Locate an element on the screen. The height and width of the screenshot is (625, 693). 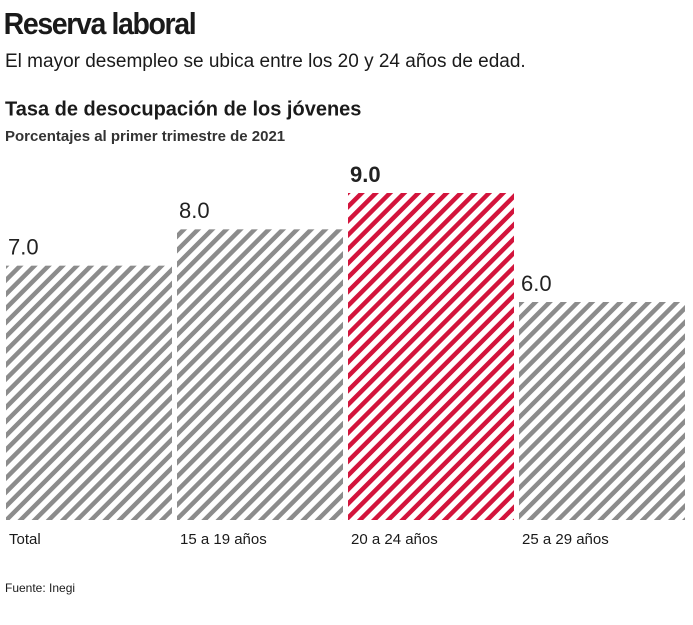
title: Reserva laboral is located at coordinates (100, 24).